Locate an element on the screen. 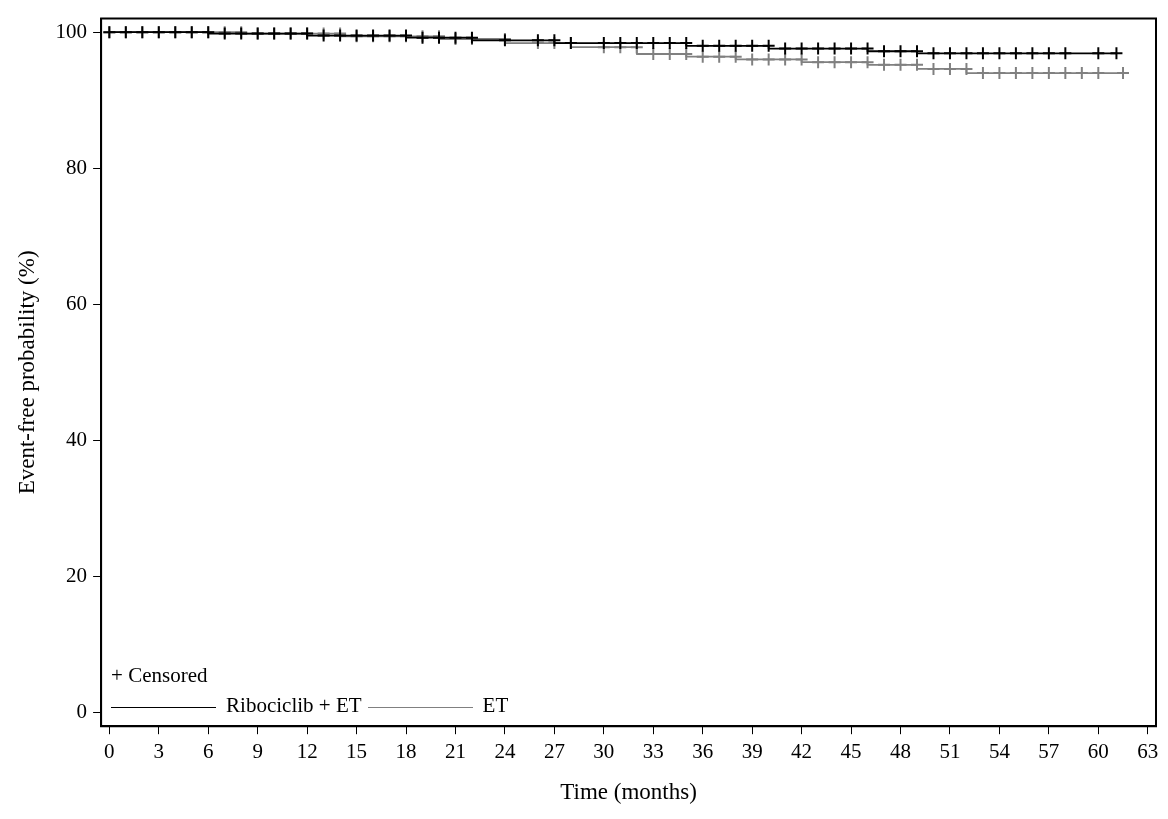  x-tick-label: 36 is located at coordinates (703, 751).